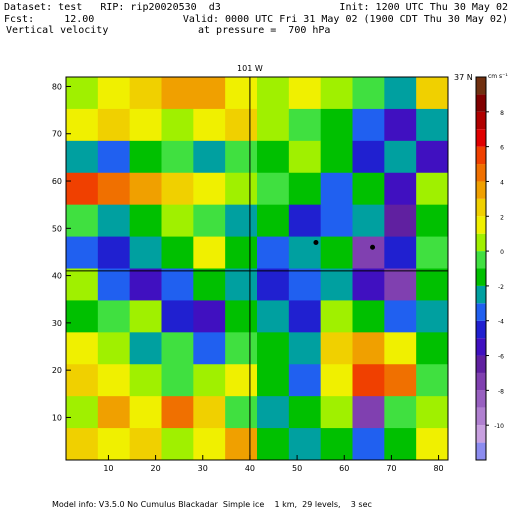 The width and height of the screenshot is (512, 512). I want to click on x-tick-label: 30, so click(203, 468).